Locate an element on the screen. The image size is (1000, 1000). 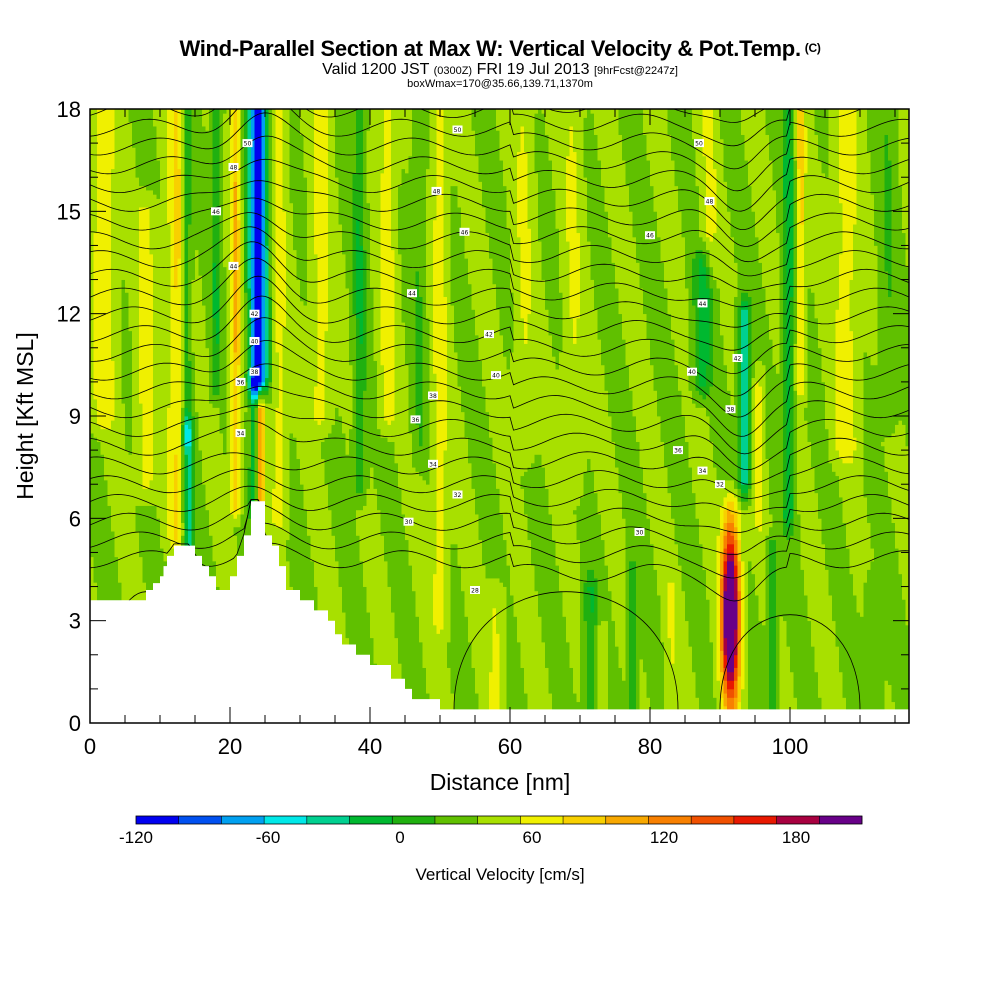
colorbar-labels: -120 -60 0 60 120 180 is located at coordinates (464, 837).